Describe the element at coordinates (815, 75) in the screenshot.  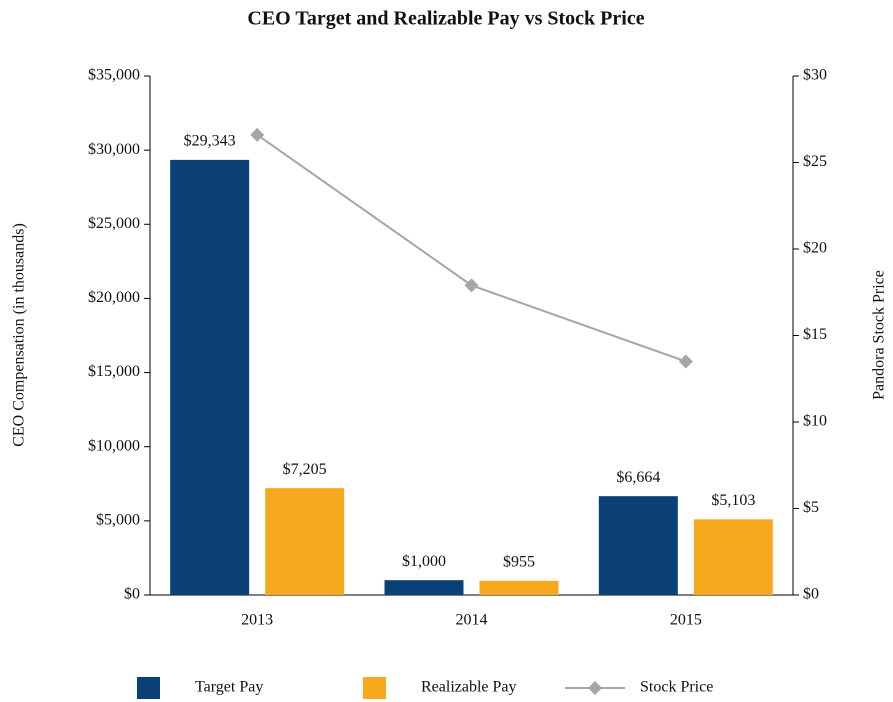
I see `y2-tick-label: $30` at that location.